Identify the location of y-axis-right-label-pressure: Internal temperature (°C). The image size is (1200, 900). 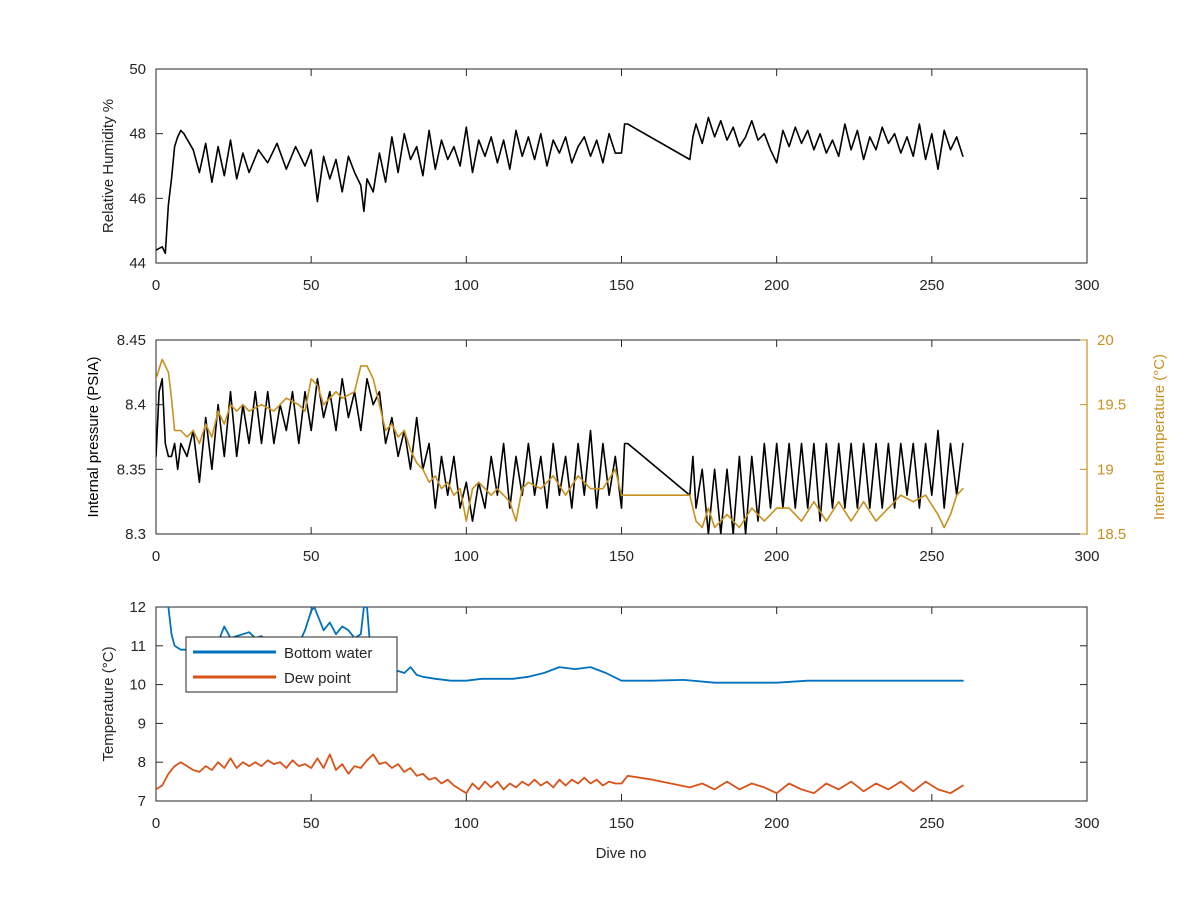
(1159, 437).